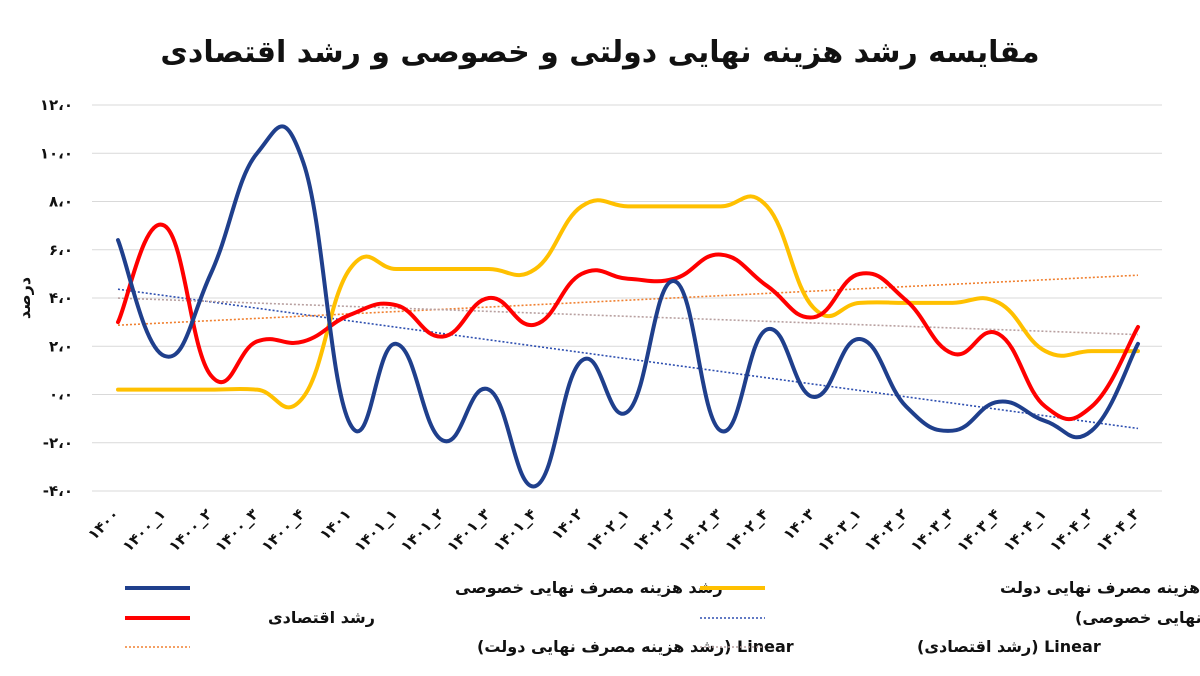 The width and height of the screenshot is (1200, 676). I want to click on y-tick-label: ۲،۰, so click(61, 346).